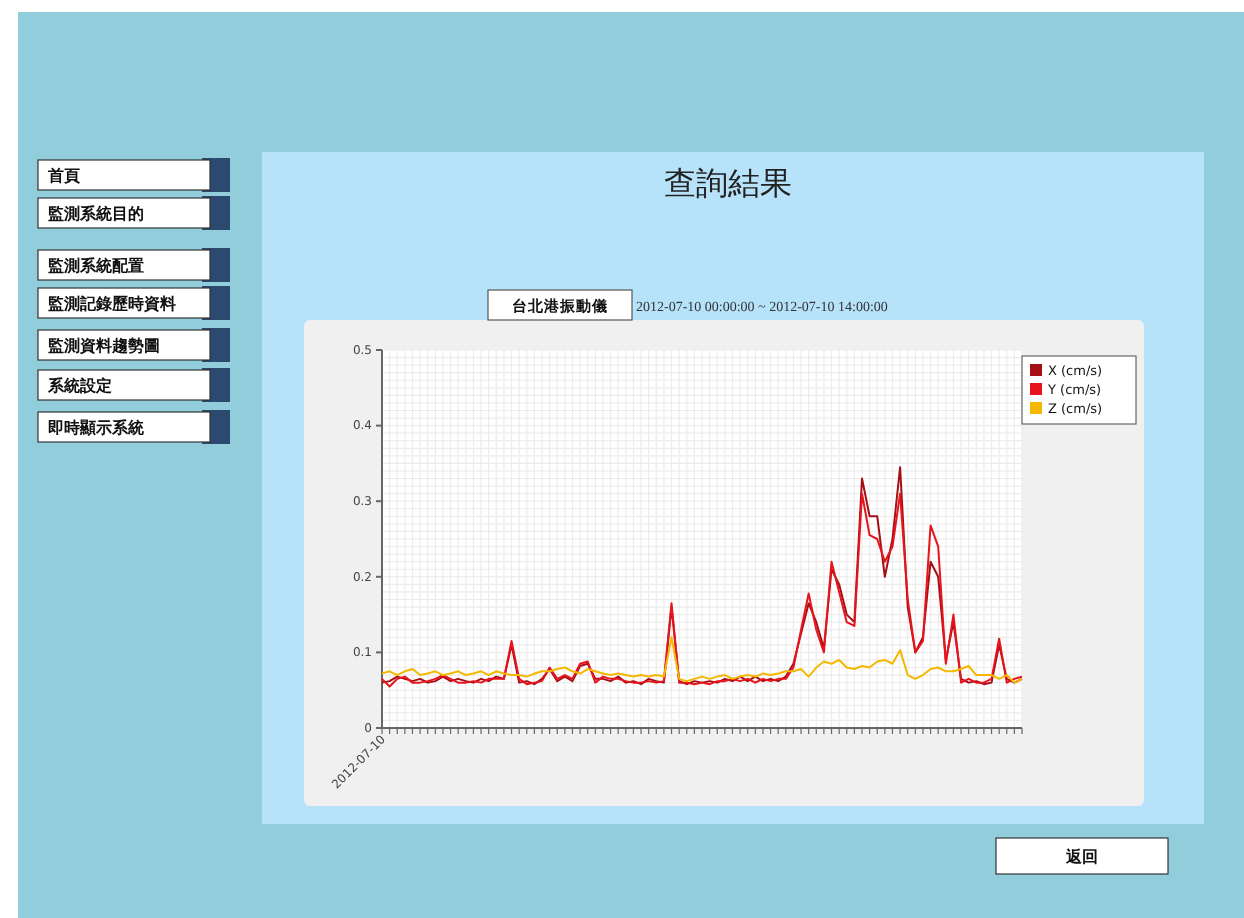  Describe the element at coordinates (96, 214) in the screenshot. I see `text: 監測系統目的` at that location.